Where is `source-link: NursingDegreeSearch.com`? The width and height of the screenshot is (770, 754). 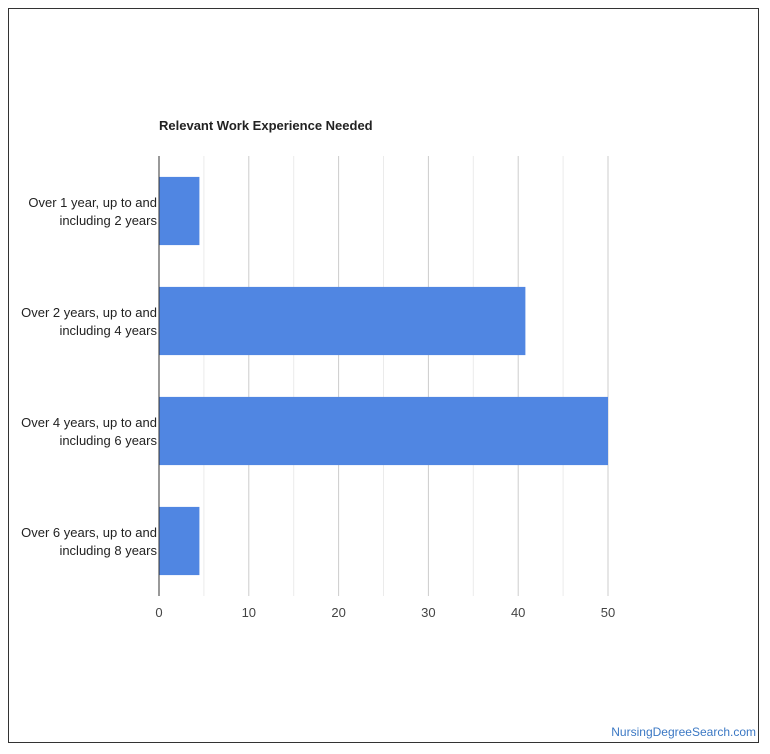 source-link: NursingDegreeSearch.com is located at coordinates (683, 732).